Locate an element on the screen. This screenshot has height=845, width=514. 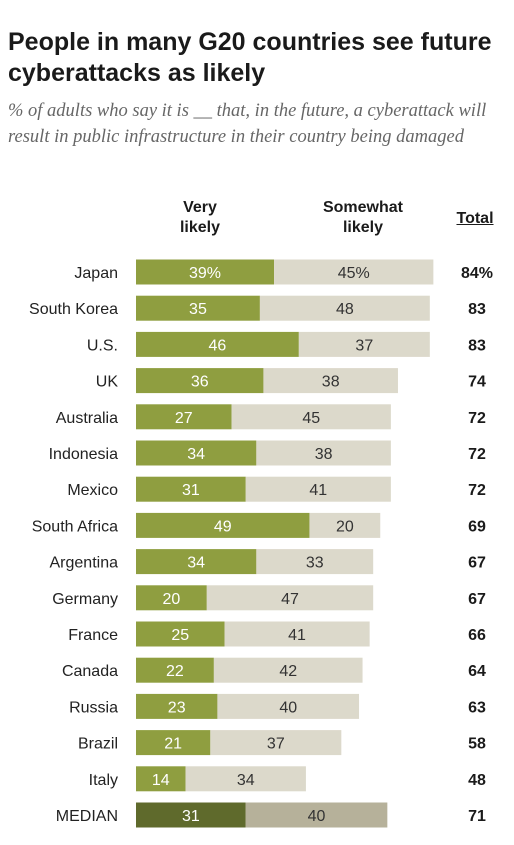
bar-row: South Africa 49 20 69 is located at coordinates (259, 525).